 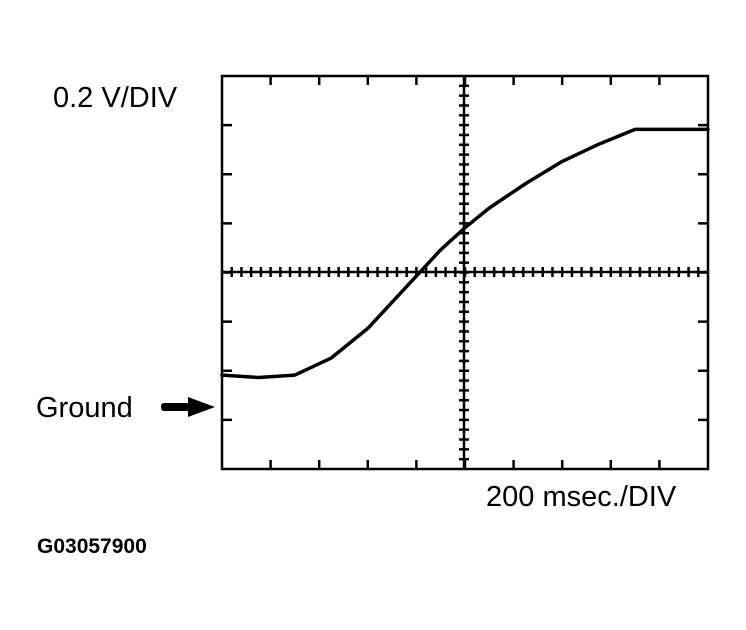 I want to click on time-scale-label: 200 msec./DIV, so click(x=581, y=497).